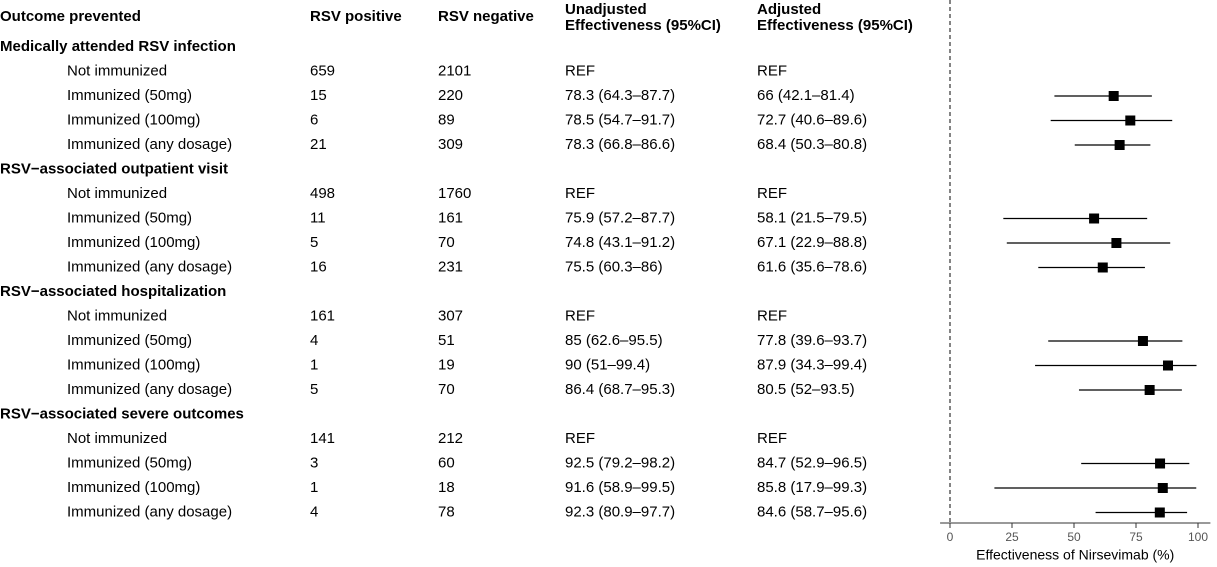  What do you see at coordinates (812, 144) in the screenshot?
I see `cell: 68.4 (50.3–80.8)` at bounding box center [812, 144].